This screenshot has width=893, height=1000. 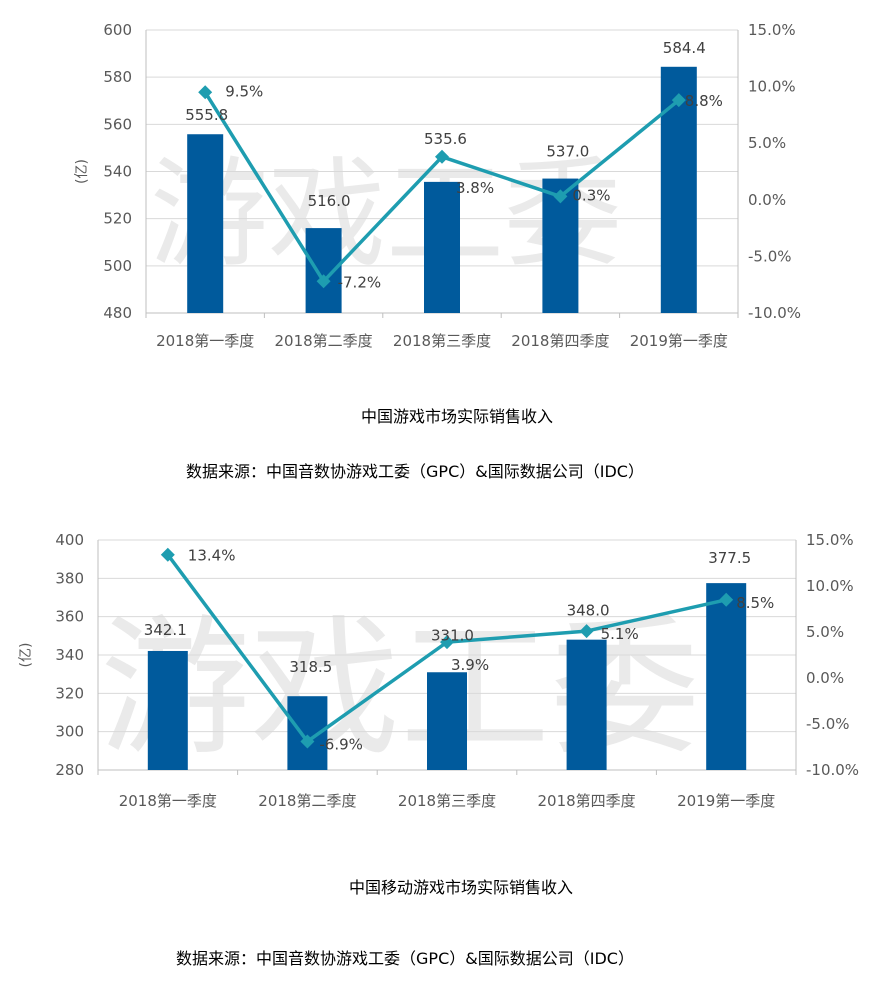 What do you see at coordinates (69, 732) in the screenshot?
I see `y-tick-label: 300` at bounding box center [69, 732].